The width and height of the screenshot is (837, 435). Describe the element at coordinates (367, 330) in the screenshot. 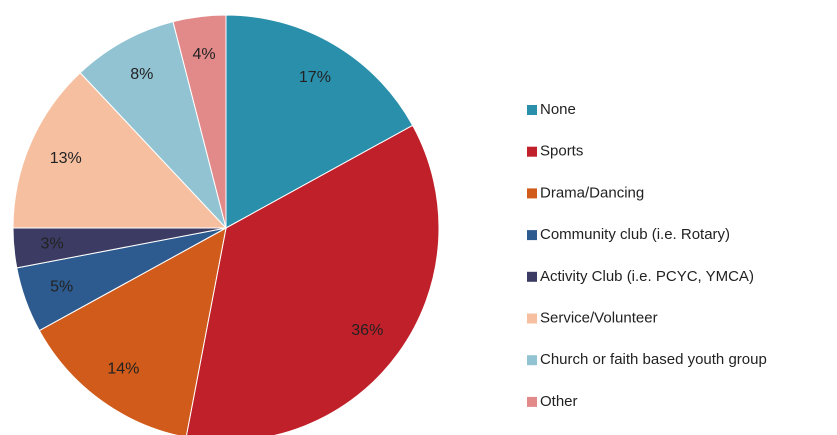

I see `value-label: 36%` at that location.